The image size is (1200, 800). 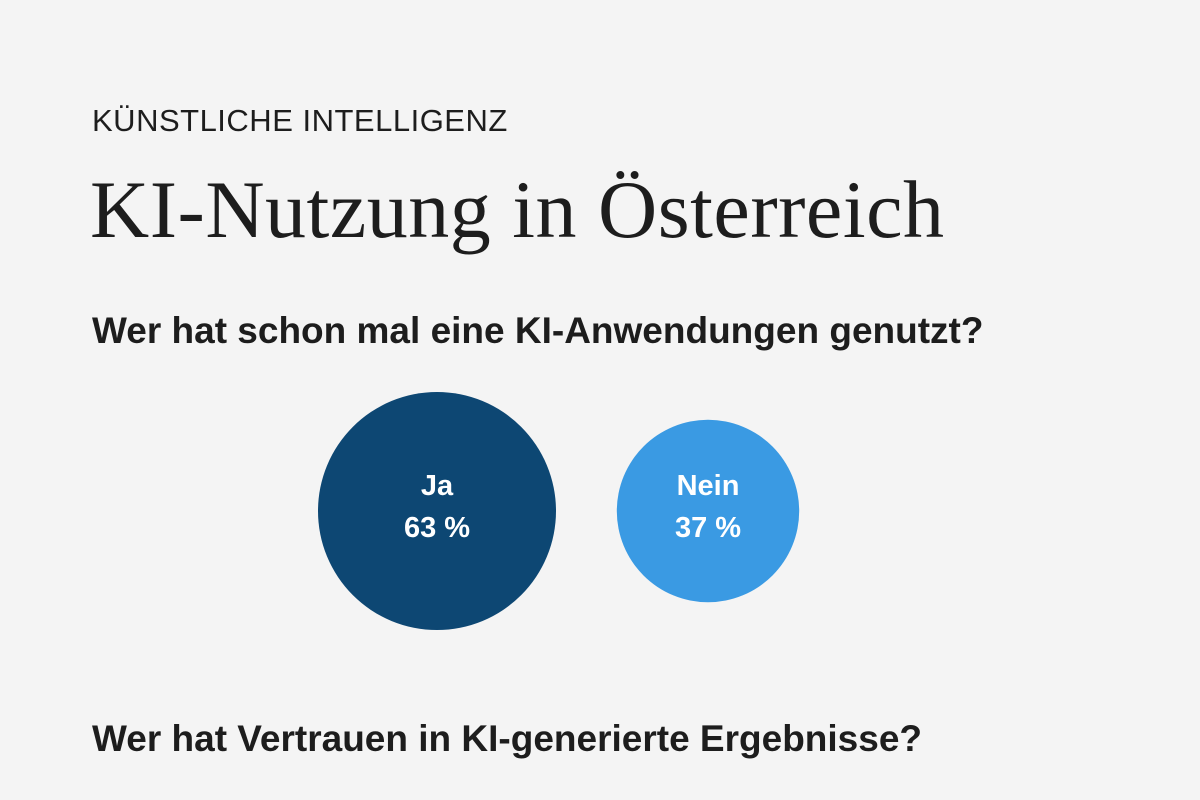 What do you see at coordinates (437, 511) in the screenshot?
I see `bubble-ja` at bounding box center [437, 511].